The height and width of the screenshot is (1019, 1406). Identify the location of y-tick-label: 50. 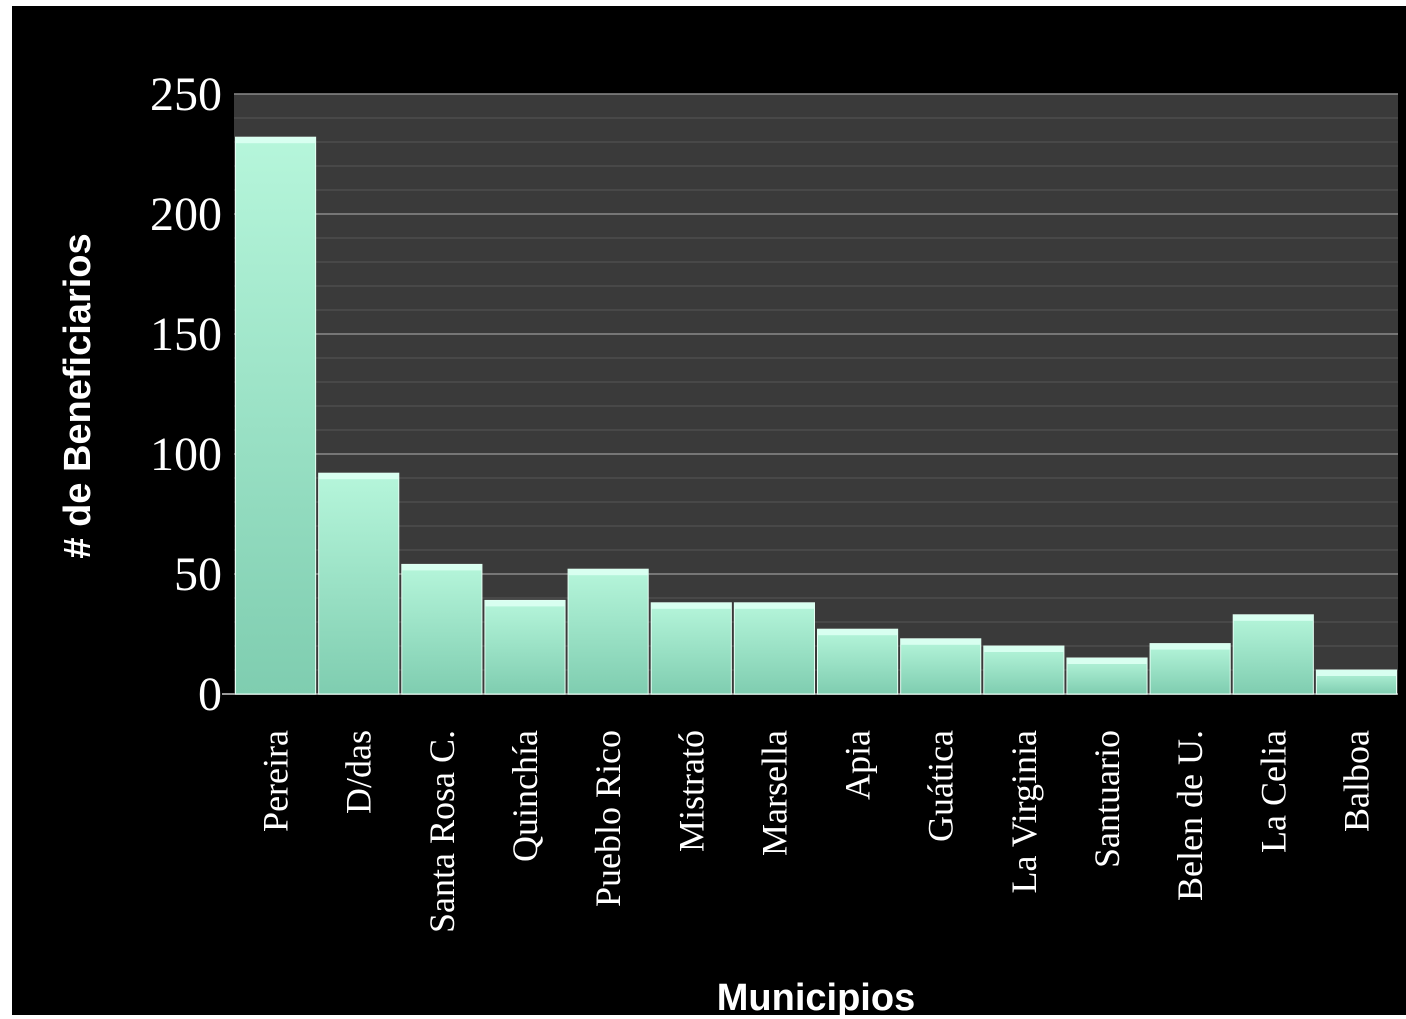
(198, 574).